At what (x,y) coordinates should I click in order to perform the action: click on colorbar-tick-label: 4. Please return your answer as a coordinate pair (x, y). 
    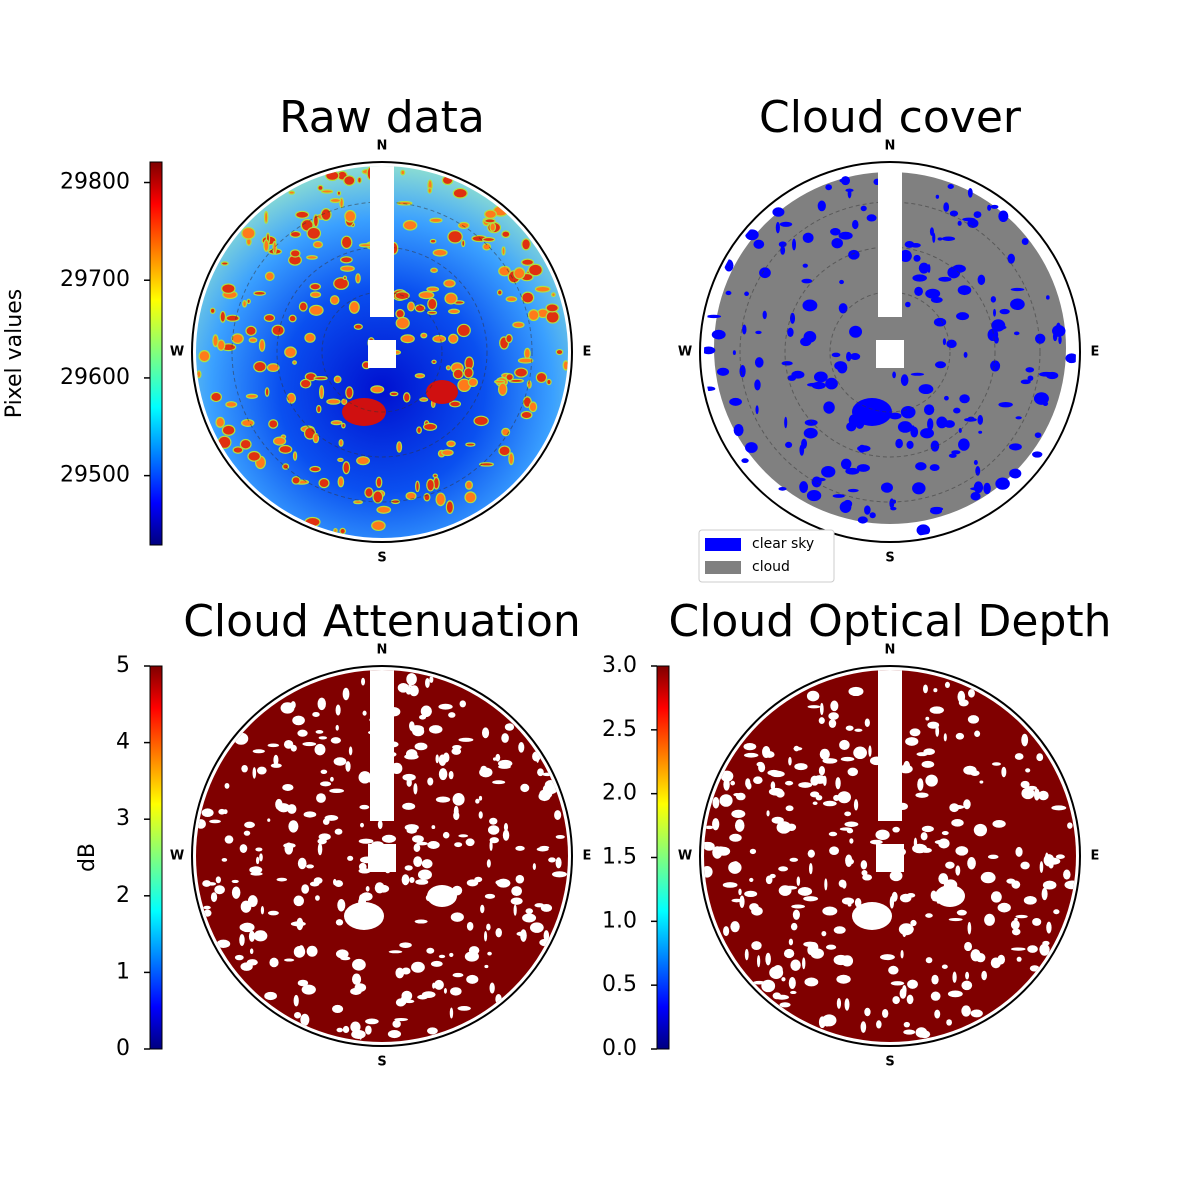
    Looking at the image, I should click on (123, 742).